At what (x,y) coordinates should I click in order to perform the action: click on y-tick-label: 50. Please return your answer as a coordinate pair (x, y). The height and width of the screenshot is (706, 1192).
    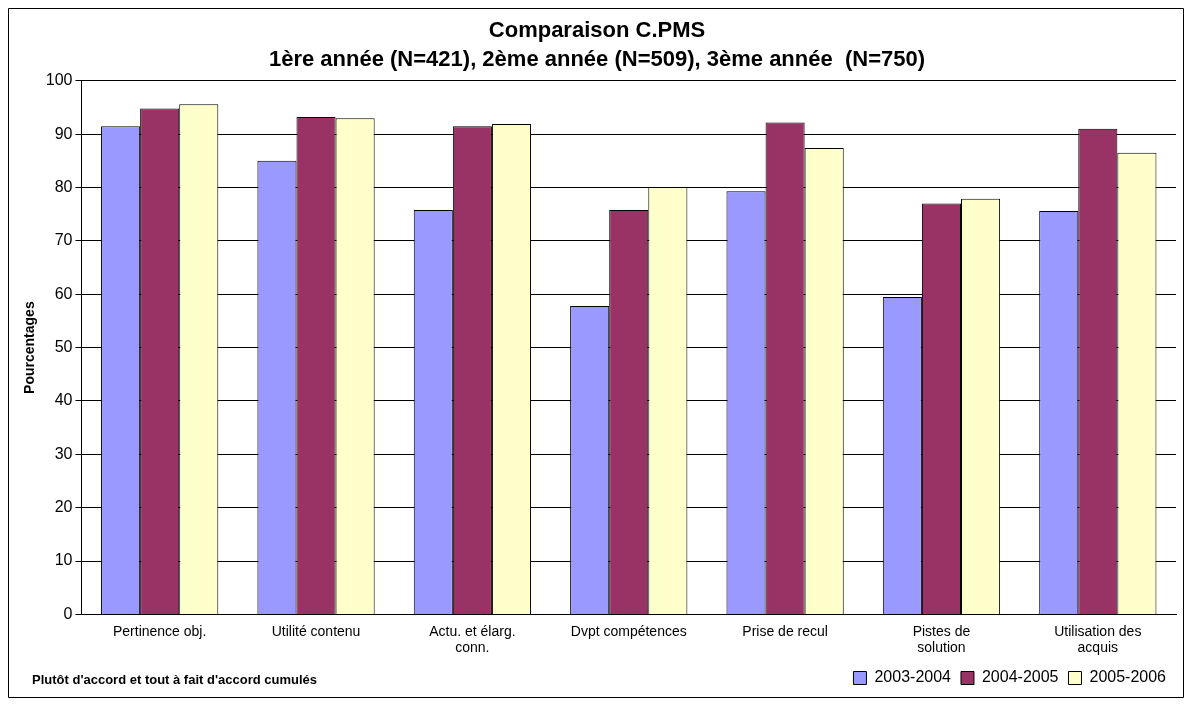
    Looking at the image, I should click on (63, 347).